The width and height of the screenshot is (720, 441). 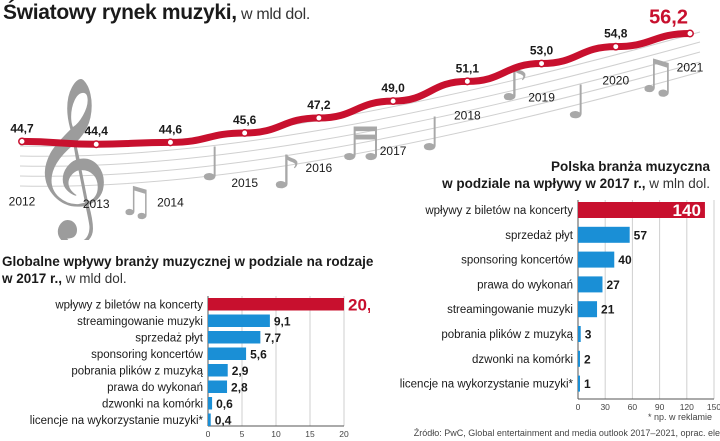 I want to click on treble-clef-icon: 𝄞, so click(x=69, y=158).